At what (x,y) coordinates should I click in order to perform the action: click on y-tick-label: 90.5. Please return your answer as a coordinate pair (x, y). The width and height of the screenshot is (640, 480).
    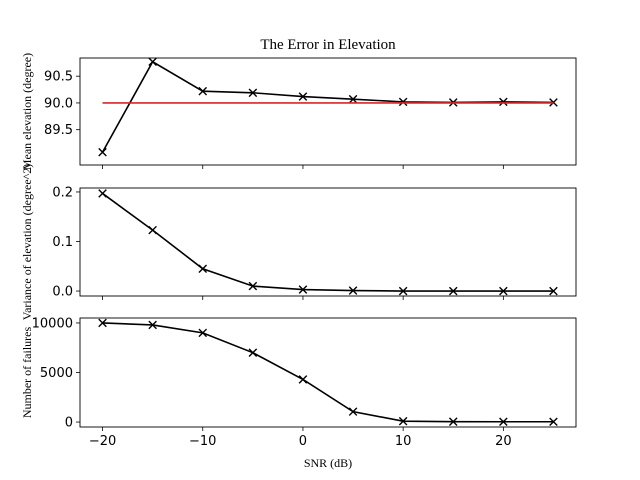
    Looking at the image, I should click on (58, 77).